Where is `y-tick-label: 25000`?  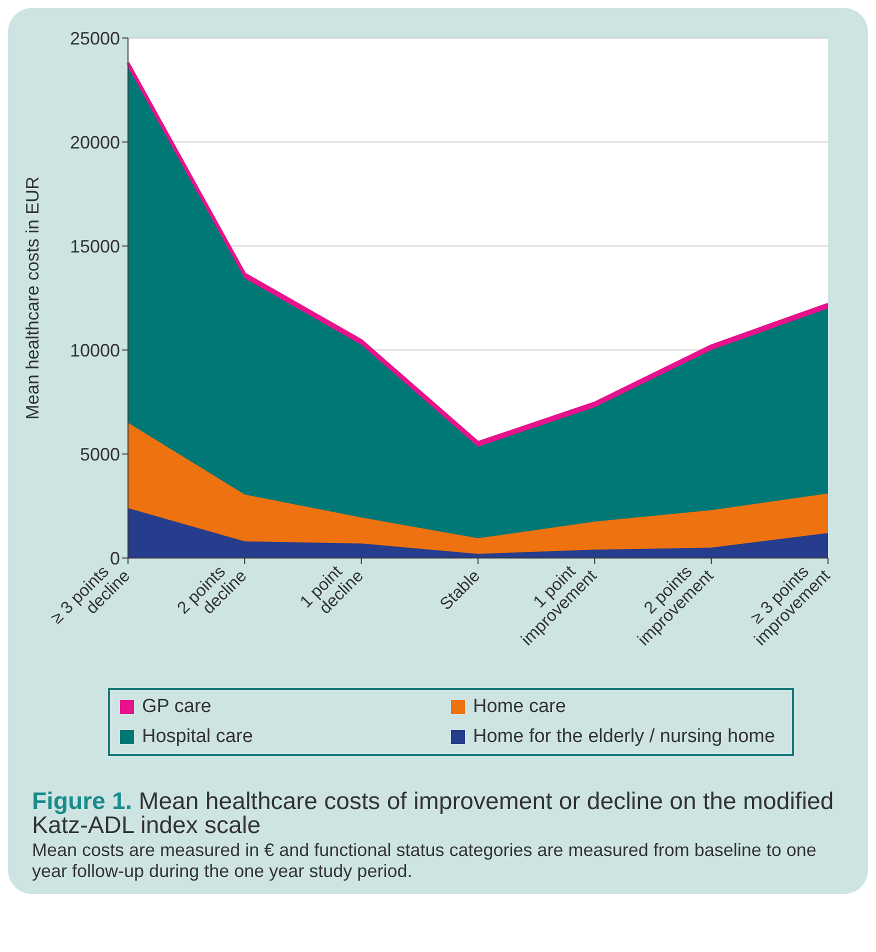
y-tick-label: 25000 is located at coordinates (95, 38).